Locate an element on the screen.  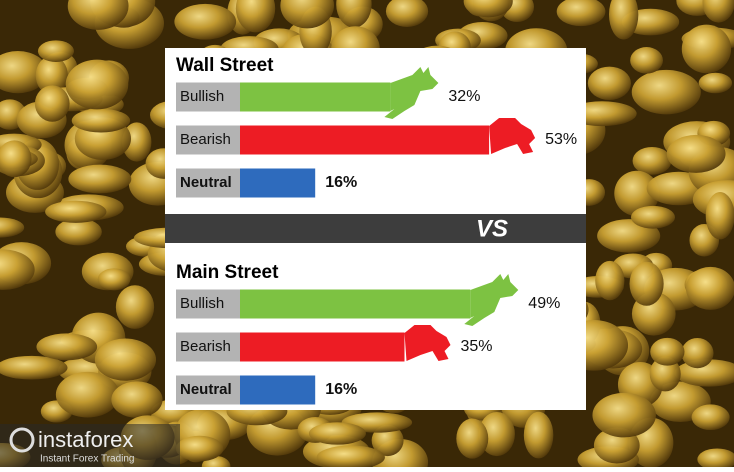
value-label: 49% is located at coordinates (544, 303).